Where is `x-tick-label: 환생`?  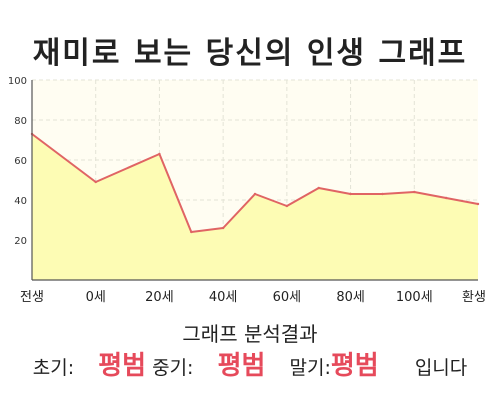 x-tick-label: 환생 is located at coordinates (474, 297).